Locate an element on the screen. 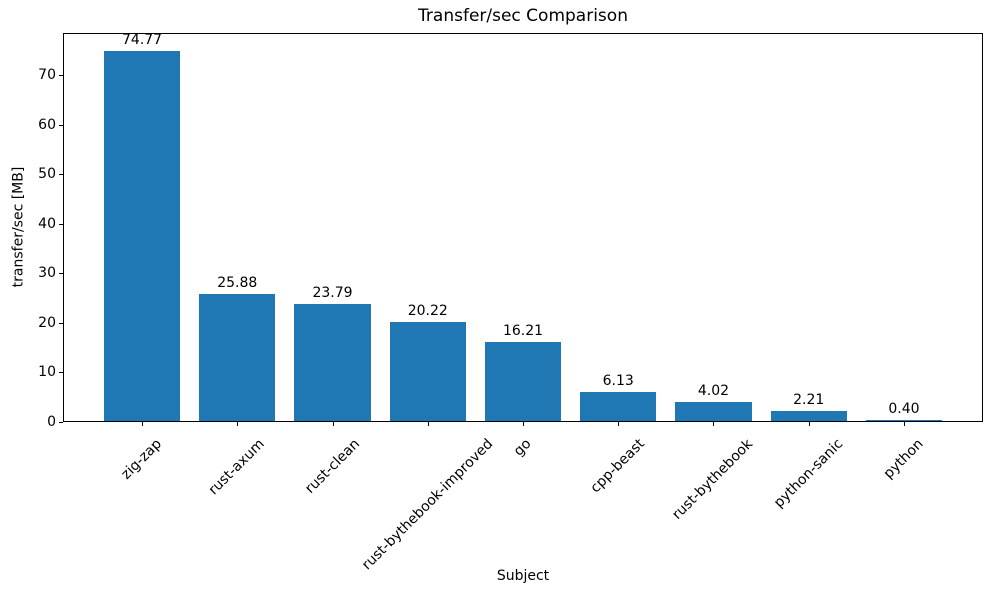  bar-value-label: 20.22 is located at coordinates (427, 310).